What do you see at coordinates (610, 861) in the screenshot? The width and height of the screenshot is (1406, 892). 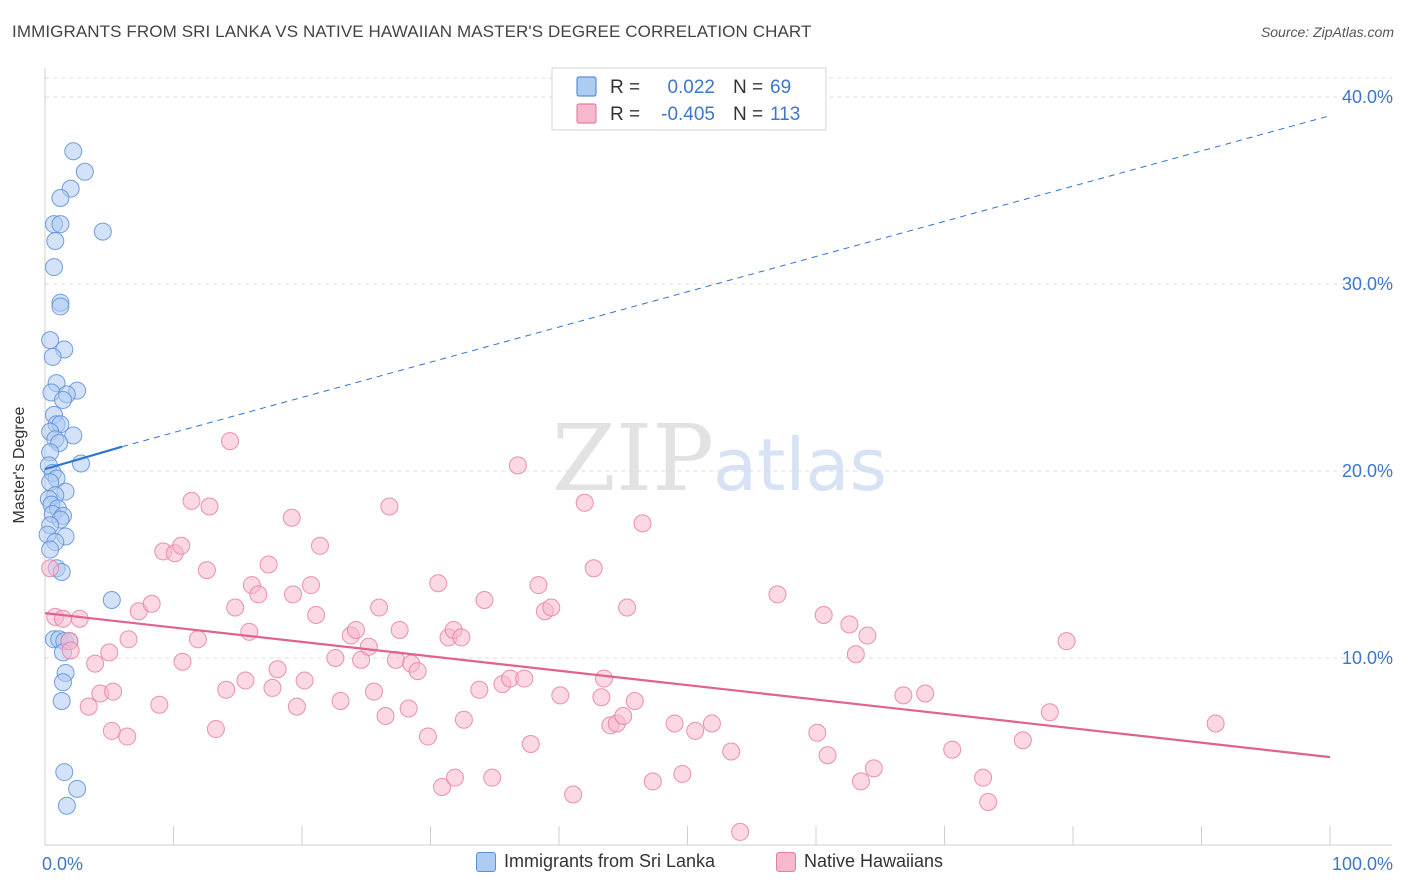 I see `legend-label-sri-lanka: Immigrants from Sri Lanka` at bounding box center [610, 861].